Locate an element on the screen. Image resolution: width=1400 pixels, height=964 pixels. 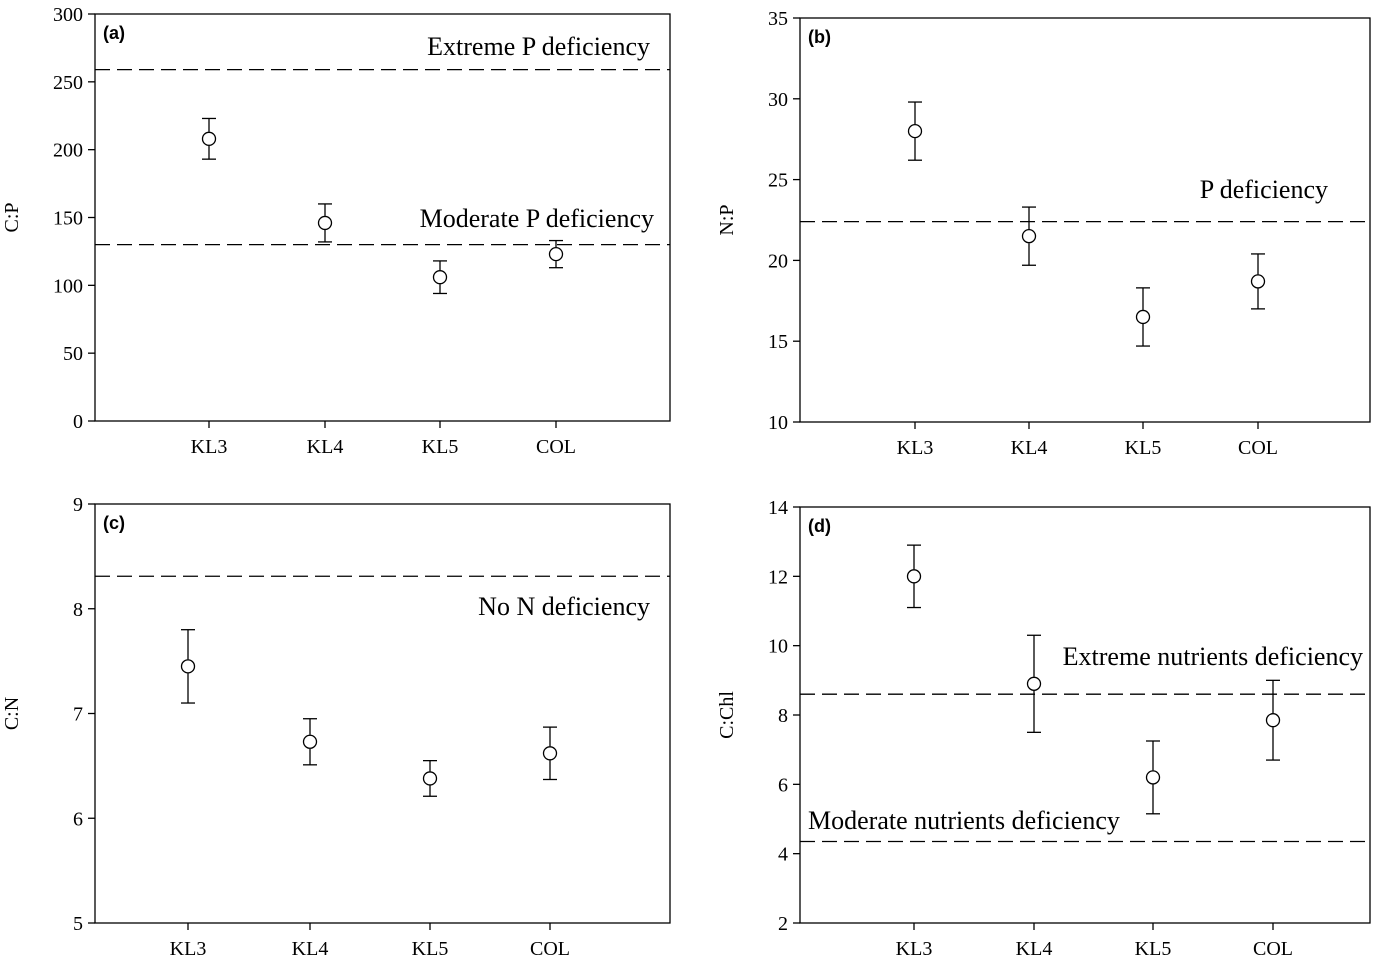
y-axis: 5 6 7 8 9 is located at coordinates (84, 714).